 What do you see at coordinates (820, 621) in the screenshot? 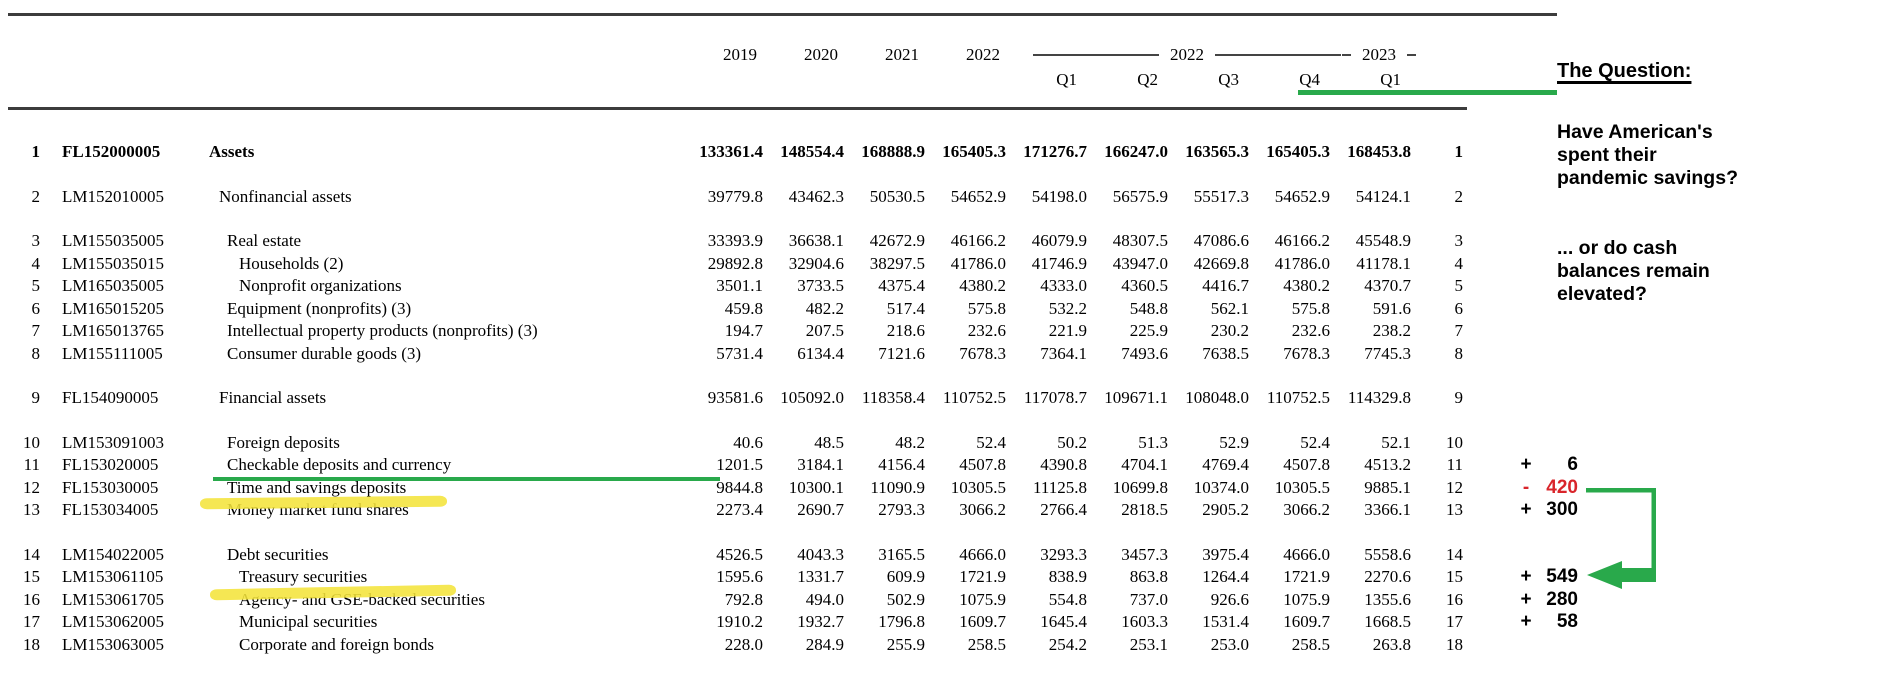
I see `value-cell: 1932.7` at bounding box center [820, 621].